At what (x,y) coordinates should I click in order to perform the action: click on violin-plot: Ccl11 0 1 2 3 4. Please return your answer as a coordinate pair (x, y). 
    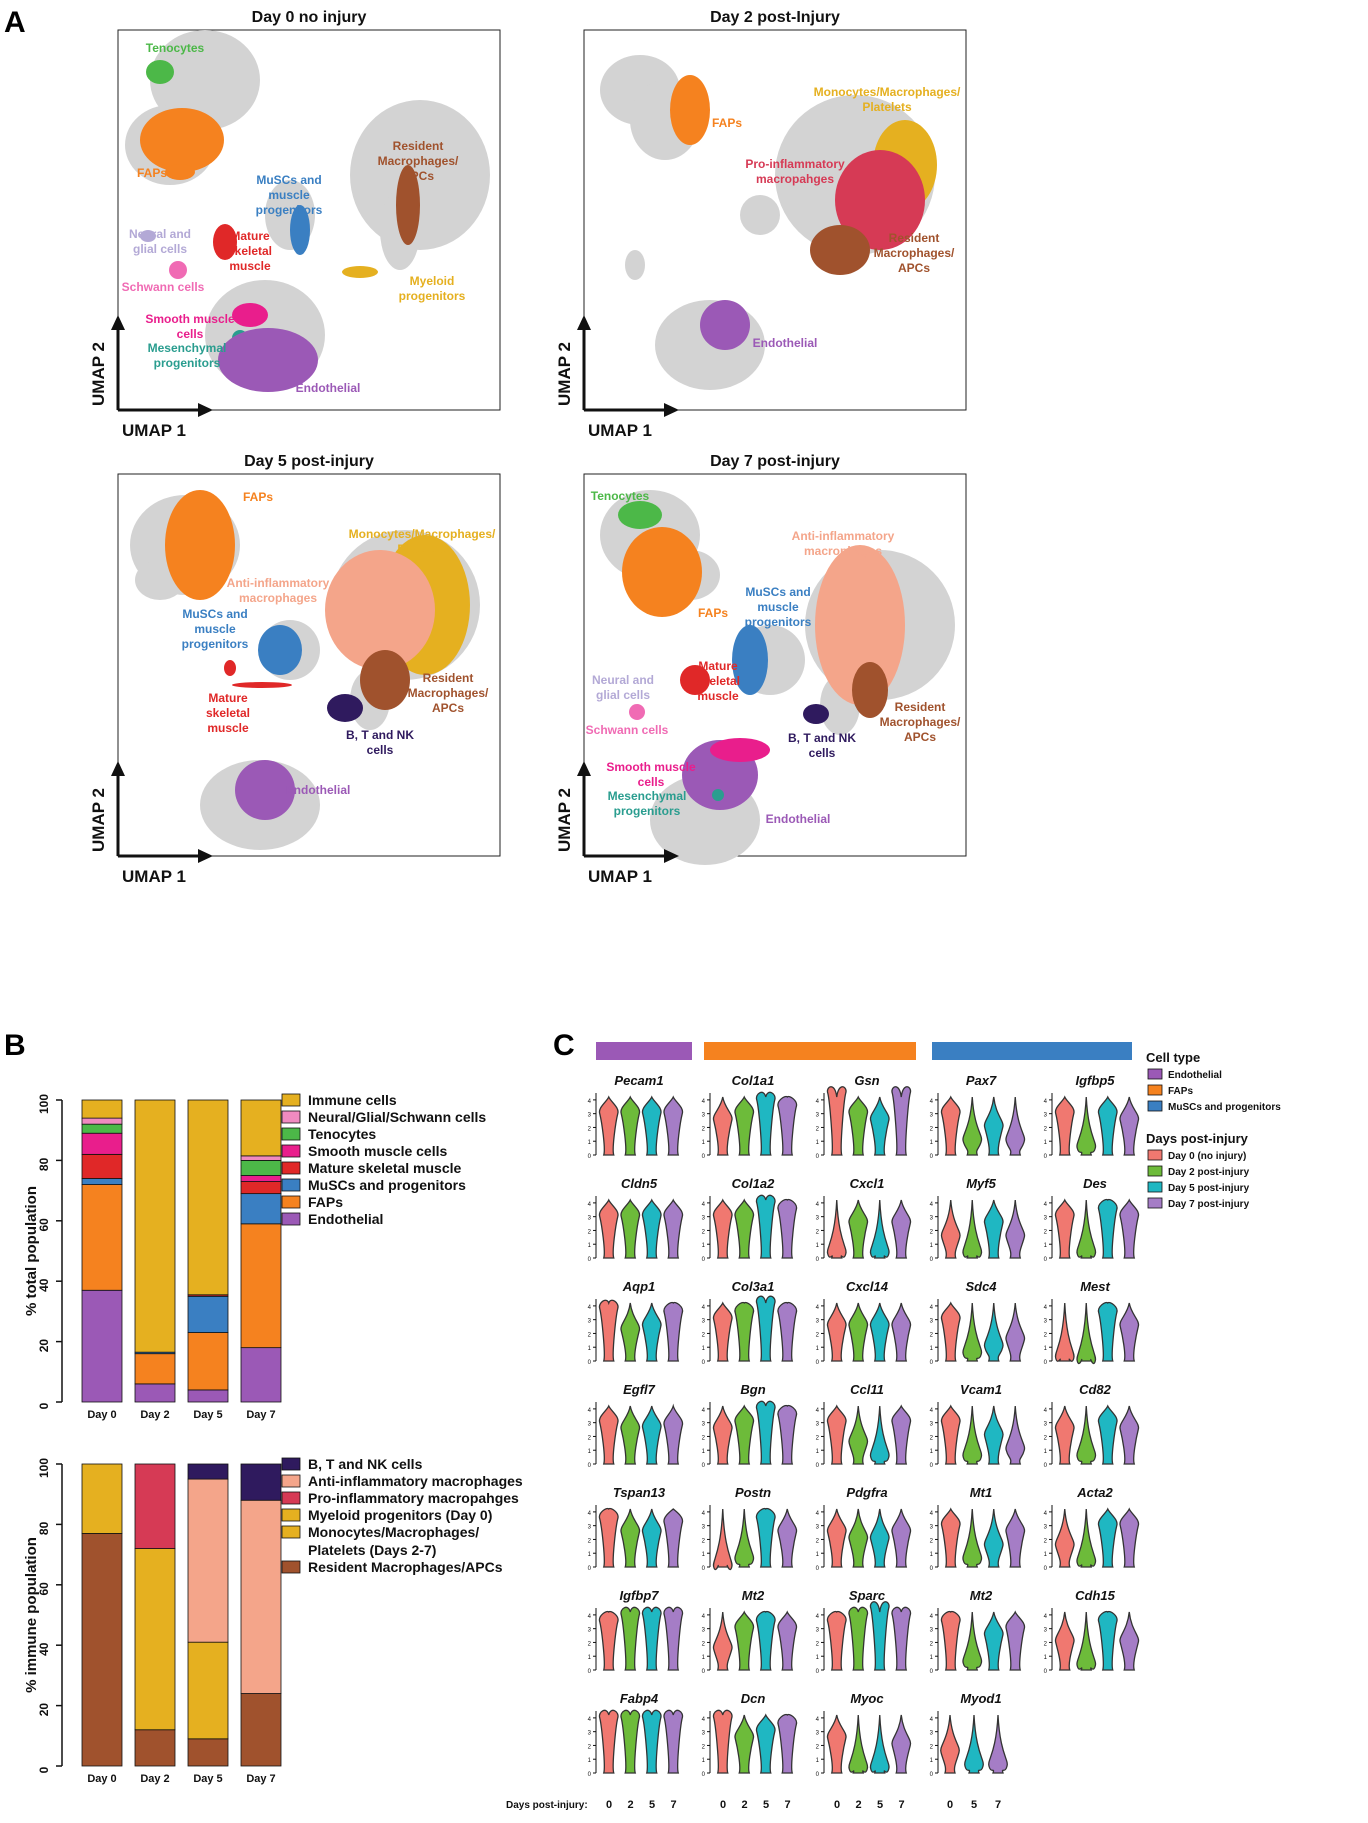
    Looking at the image, I should click on (864, 1425).